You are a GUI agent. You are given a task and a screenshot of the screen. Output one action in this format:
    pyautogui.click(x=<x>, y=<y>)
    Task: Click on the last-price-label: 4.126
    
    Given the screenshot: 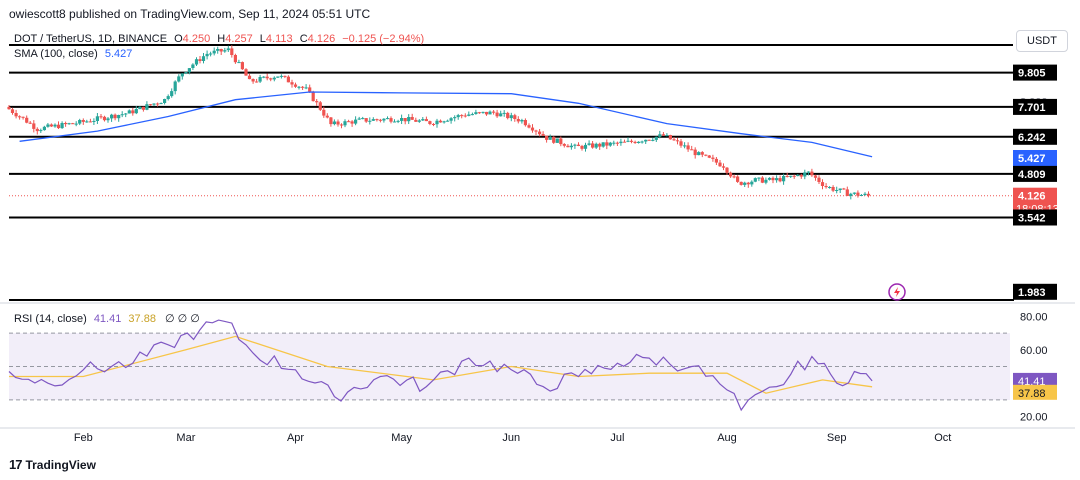 What is the action you would take?
    pyautogui.click(x=1032, y=197)
    